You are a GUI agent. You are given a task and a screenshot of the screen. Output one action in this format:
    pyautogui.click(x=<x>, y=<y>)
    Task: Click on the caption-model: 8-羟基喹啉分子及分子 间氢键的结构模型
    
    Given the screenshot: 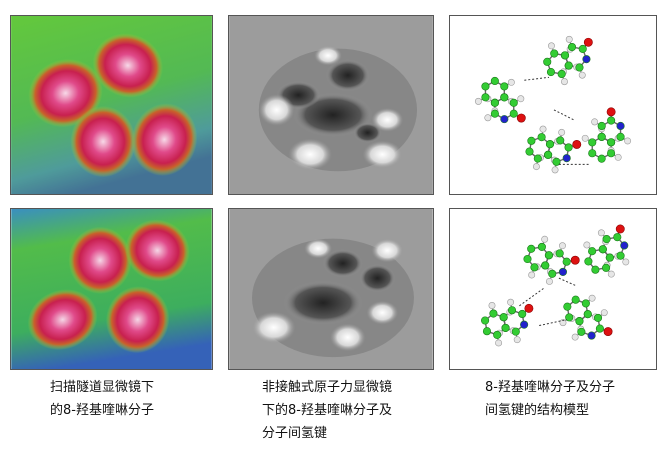 What is the action you would take?
    pyautogui.click(x=550, y=399)
    